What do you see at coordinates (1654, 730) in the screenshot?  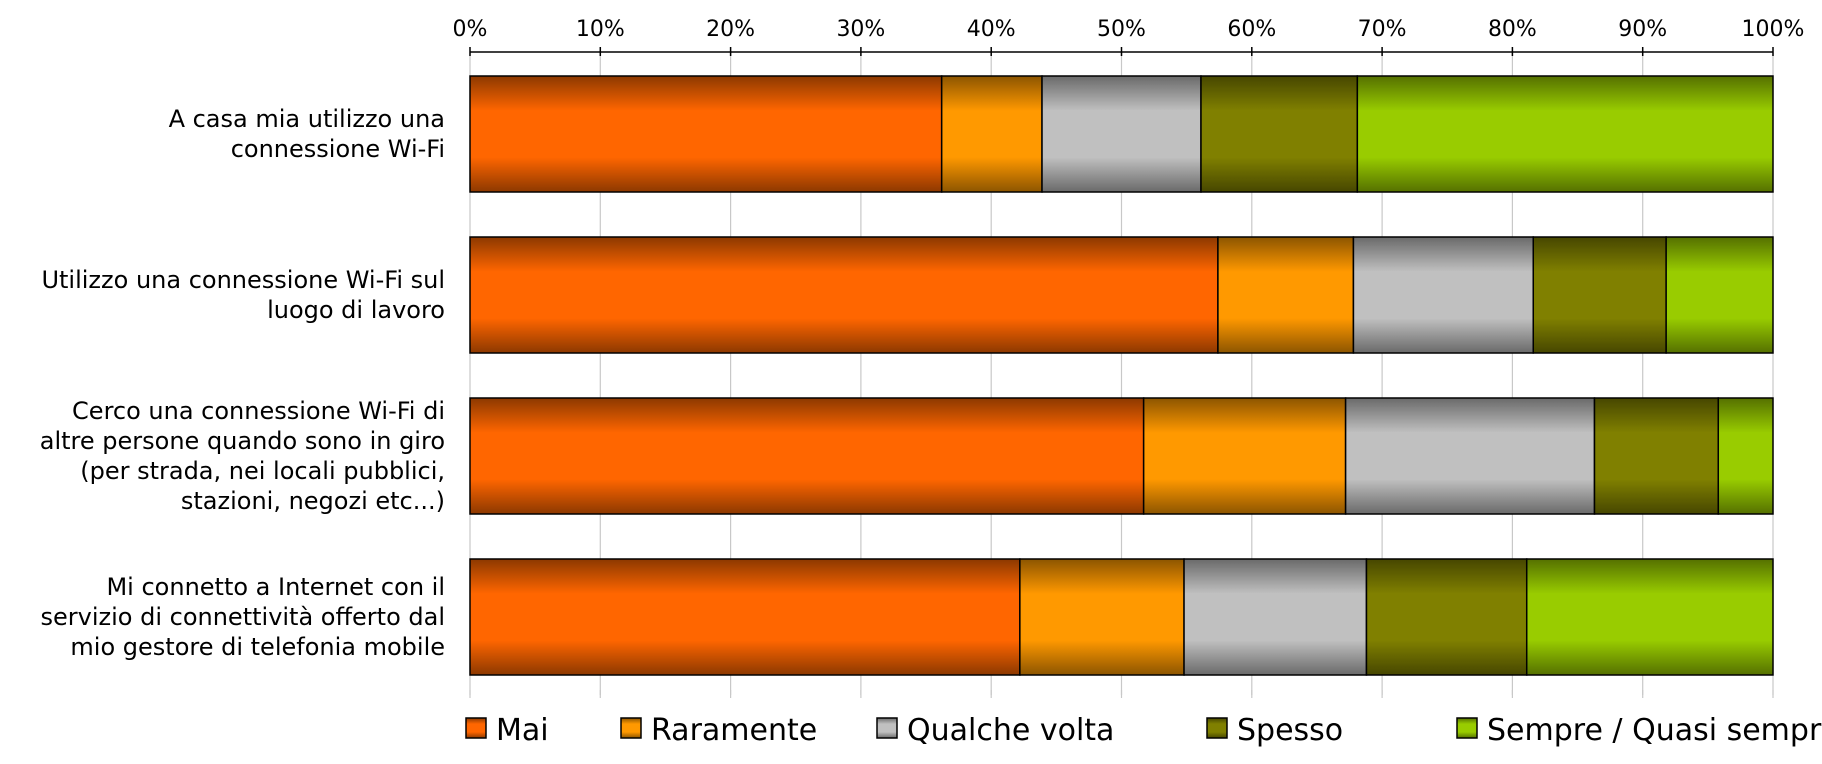 I see `legend-label: Sempre / Quasi sempre` at bounding box center [1654, 730].